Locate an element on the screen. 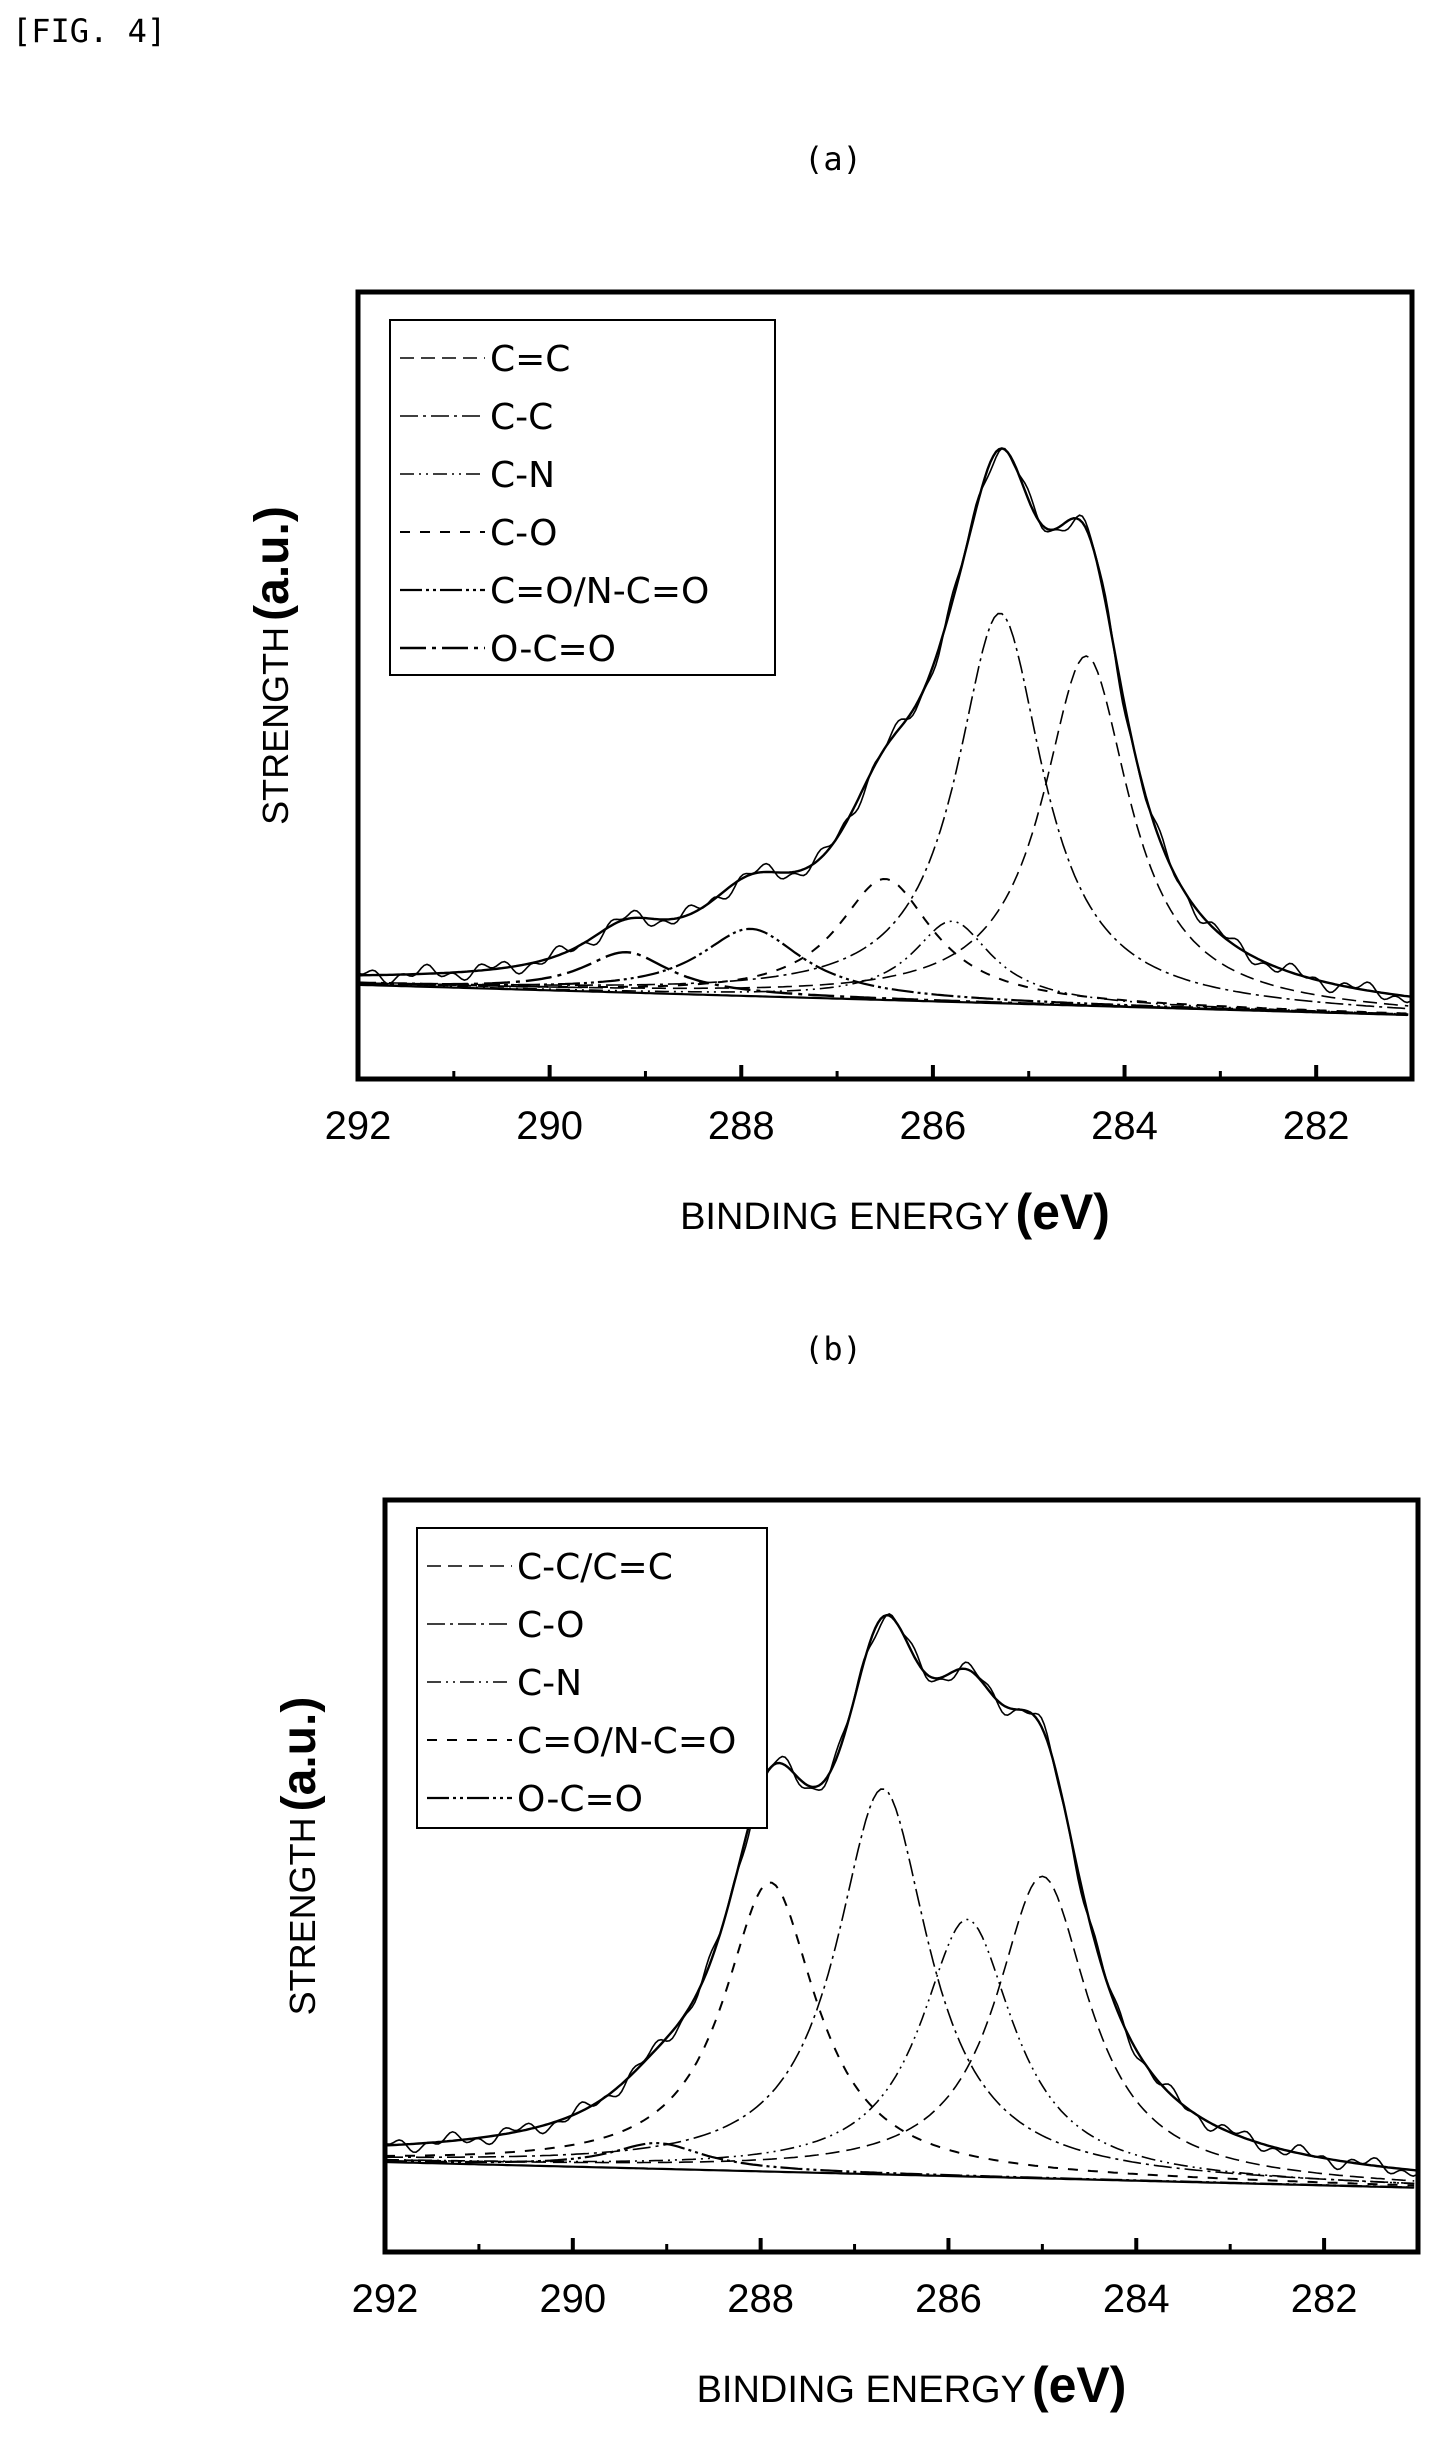 The width and height of the screenshot is (1447, 2452). legend-label: C-C/C=C is located at coordinates (595, 1567).